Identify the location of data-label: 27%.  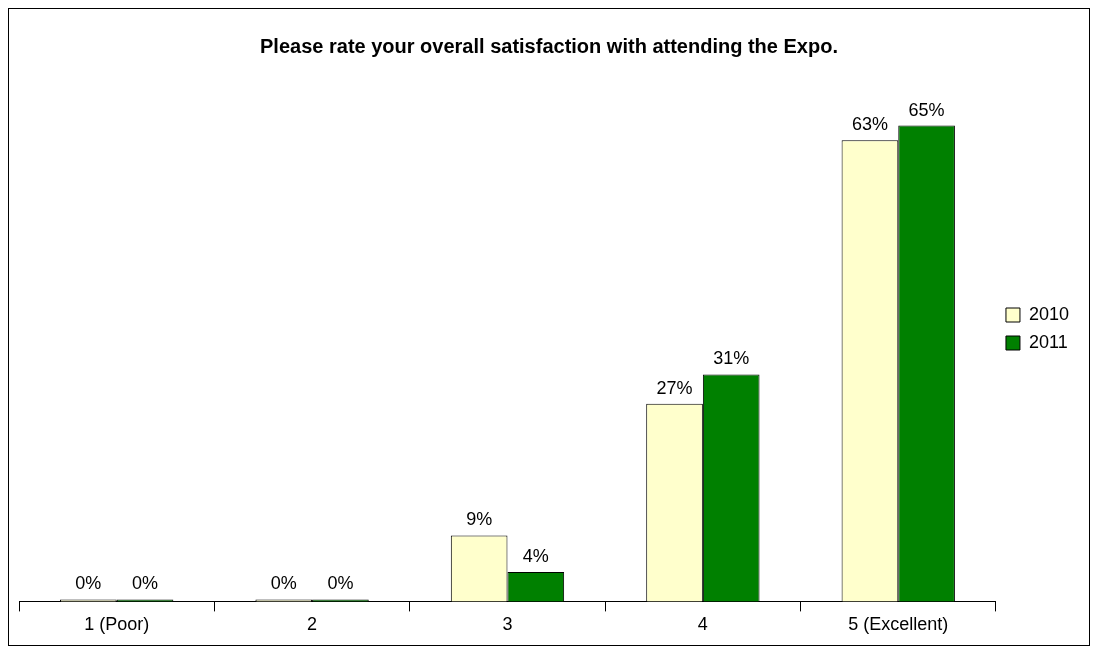
(674, 387).